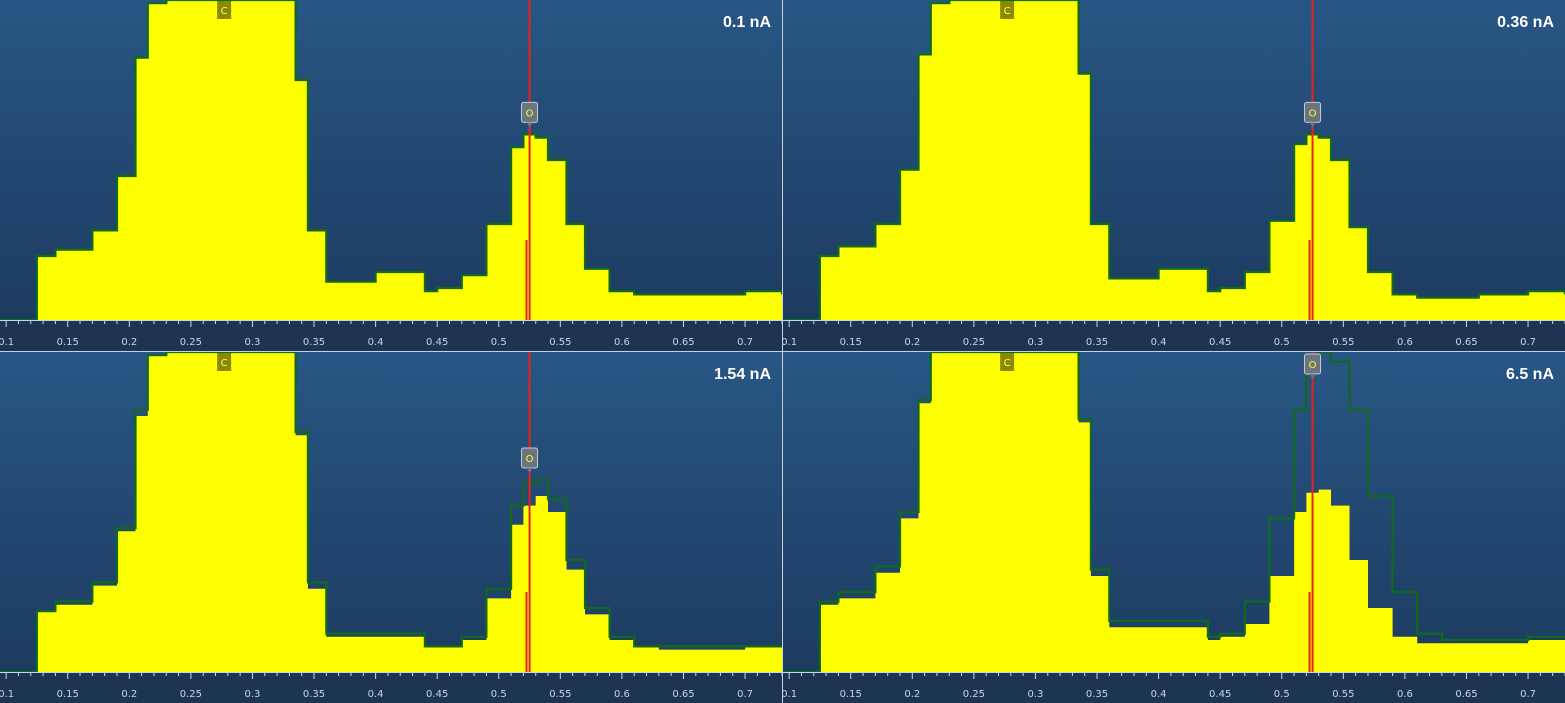 This screenshot has height=703, width=1565. I want to click on beam-current-label: 0.36 nA, so click(1525, 22).